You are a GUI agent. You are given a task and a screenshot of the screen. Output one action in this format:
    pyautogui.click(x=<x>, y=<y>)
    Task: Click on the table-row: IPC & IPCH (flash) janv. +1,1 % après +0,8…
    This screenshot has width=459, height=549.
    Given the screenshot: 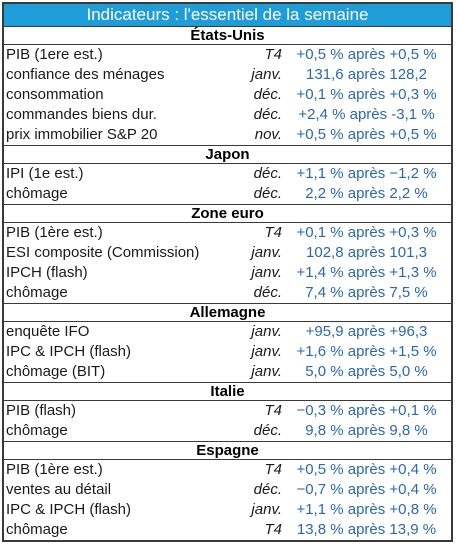 What is the action you would take?
    pyautogui.click(x=227, y=510)
    